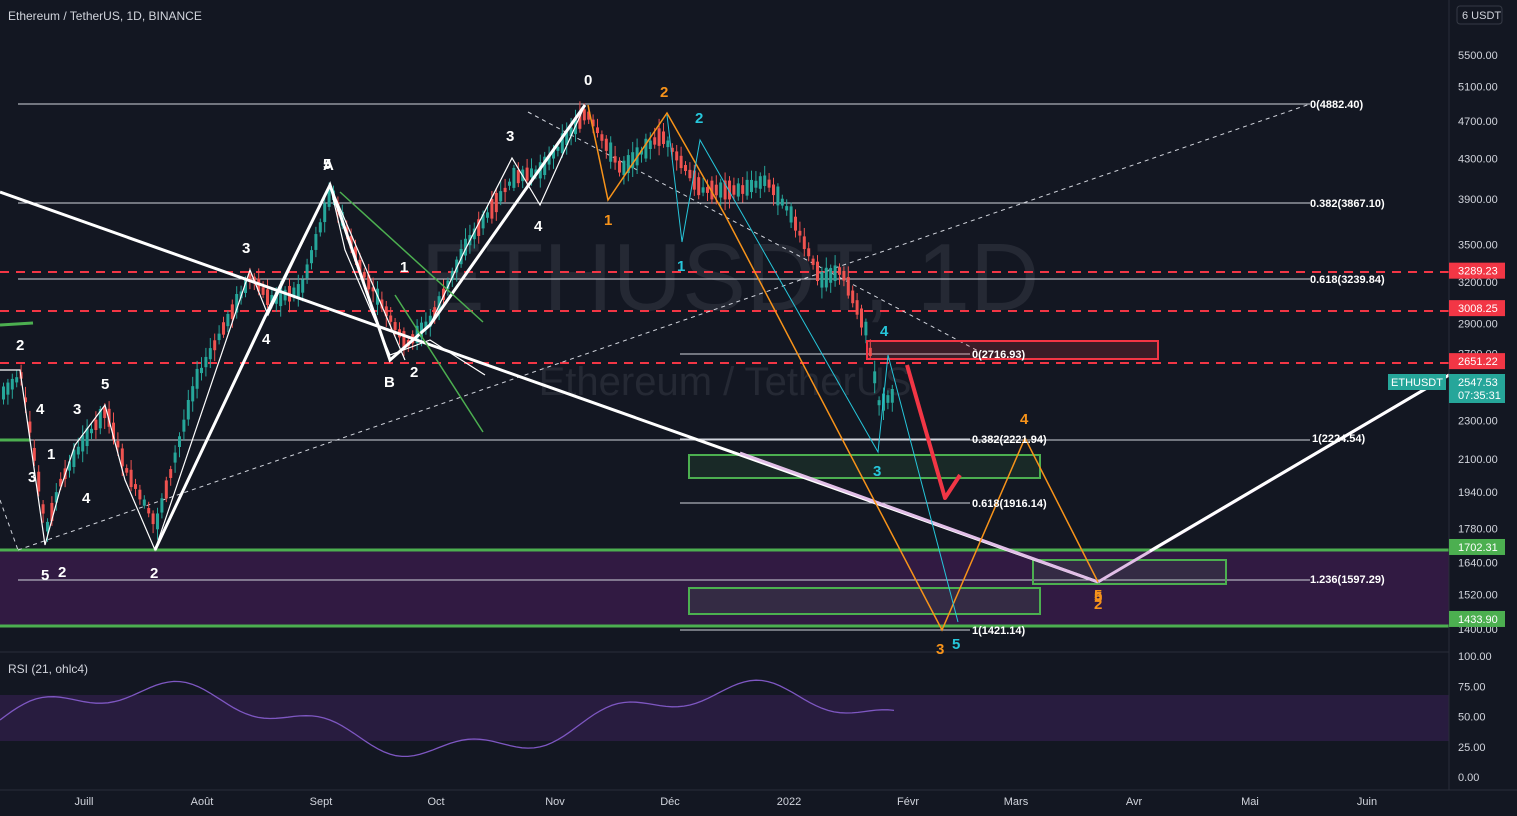 The height and width of the screenshot is (816, 1517). Describe the element at coordinates (999, 631) in the screenshot. I see `fib-label: 1(1421.14)` at that location.